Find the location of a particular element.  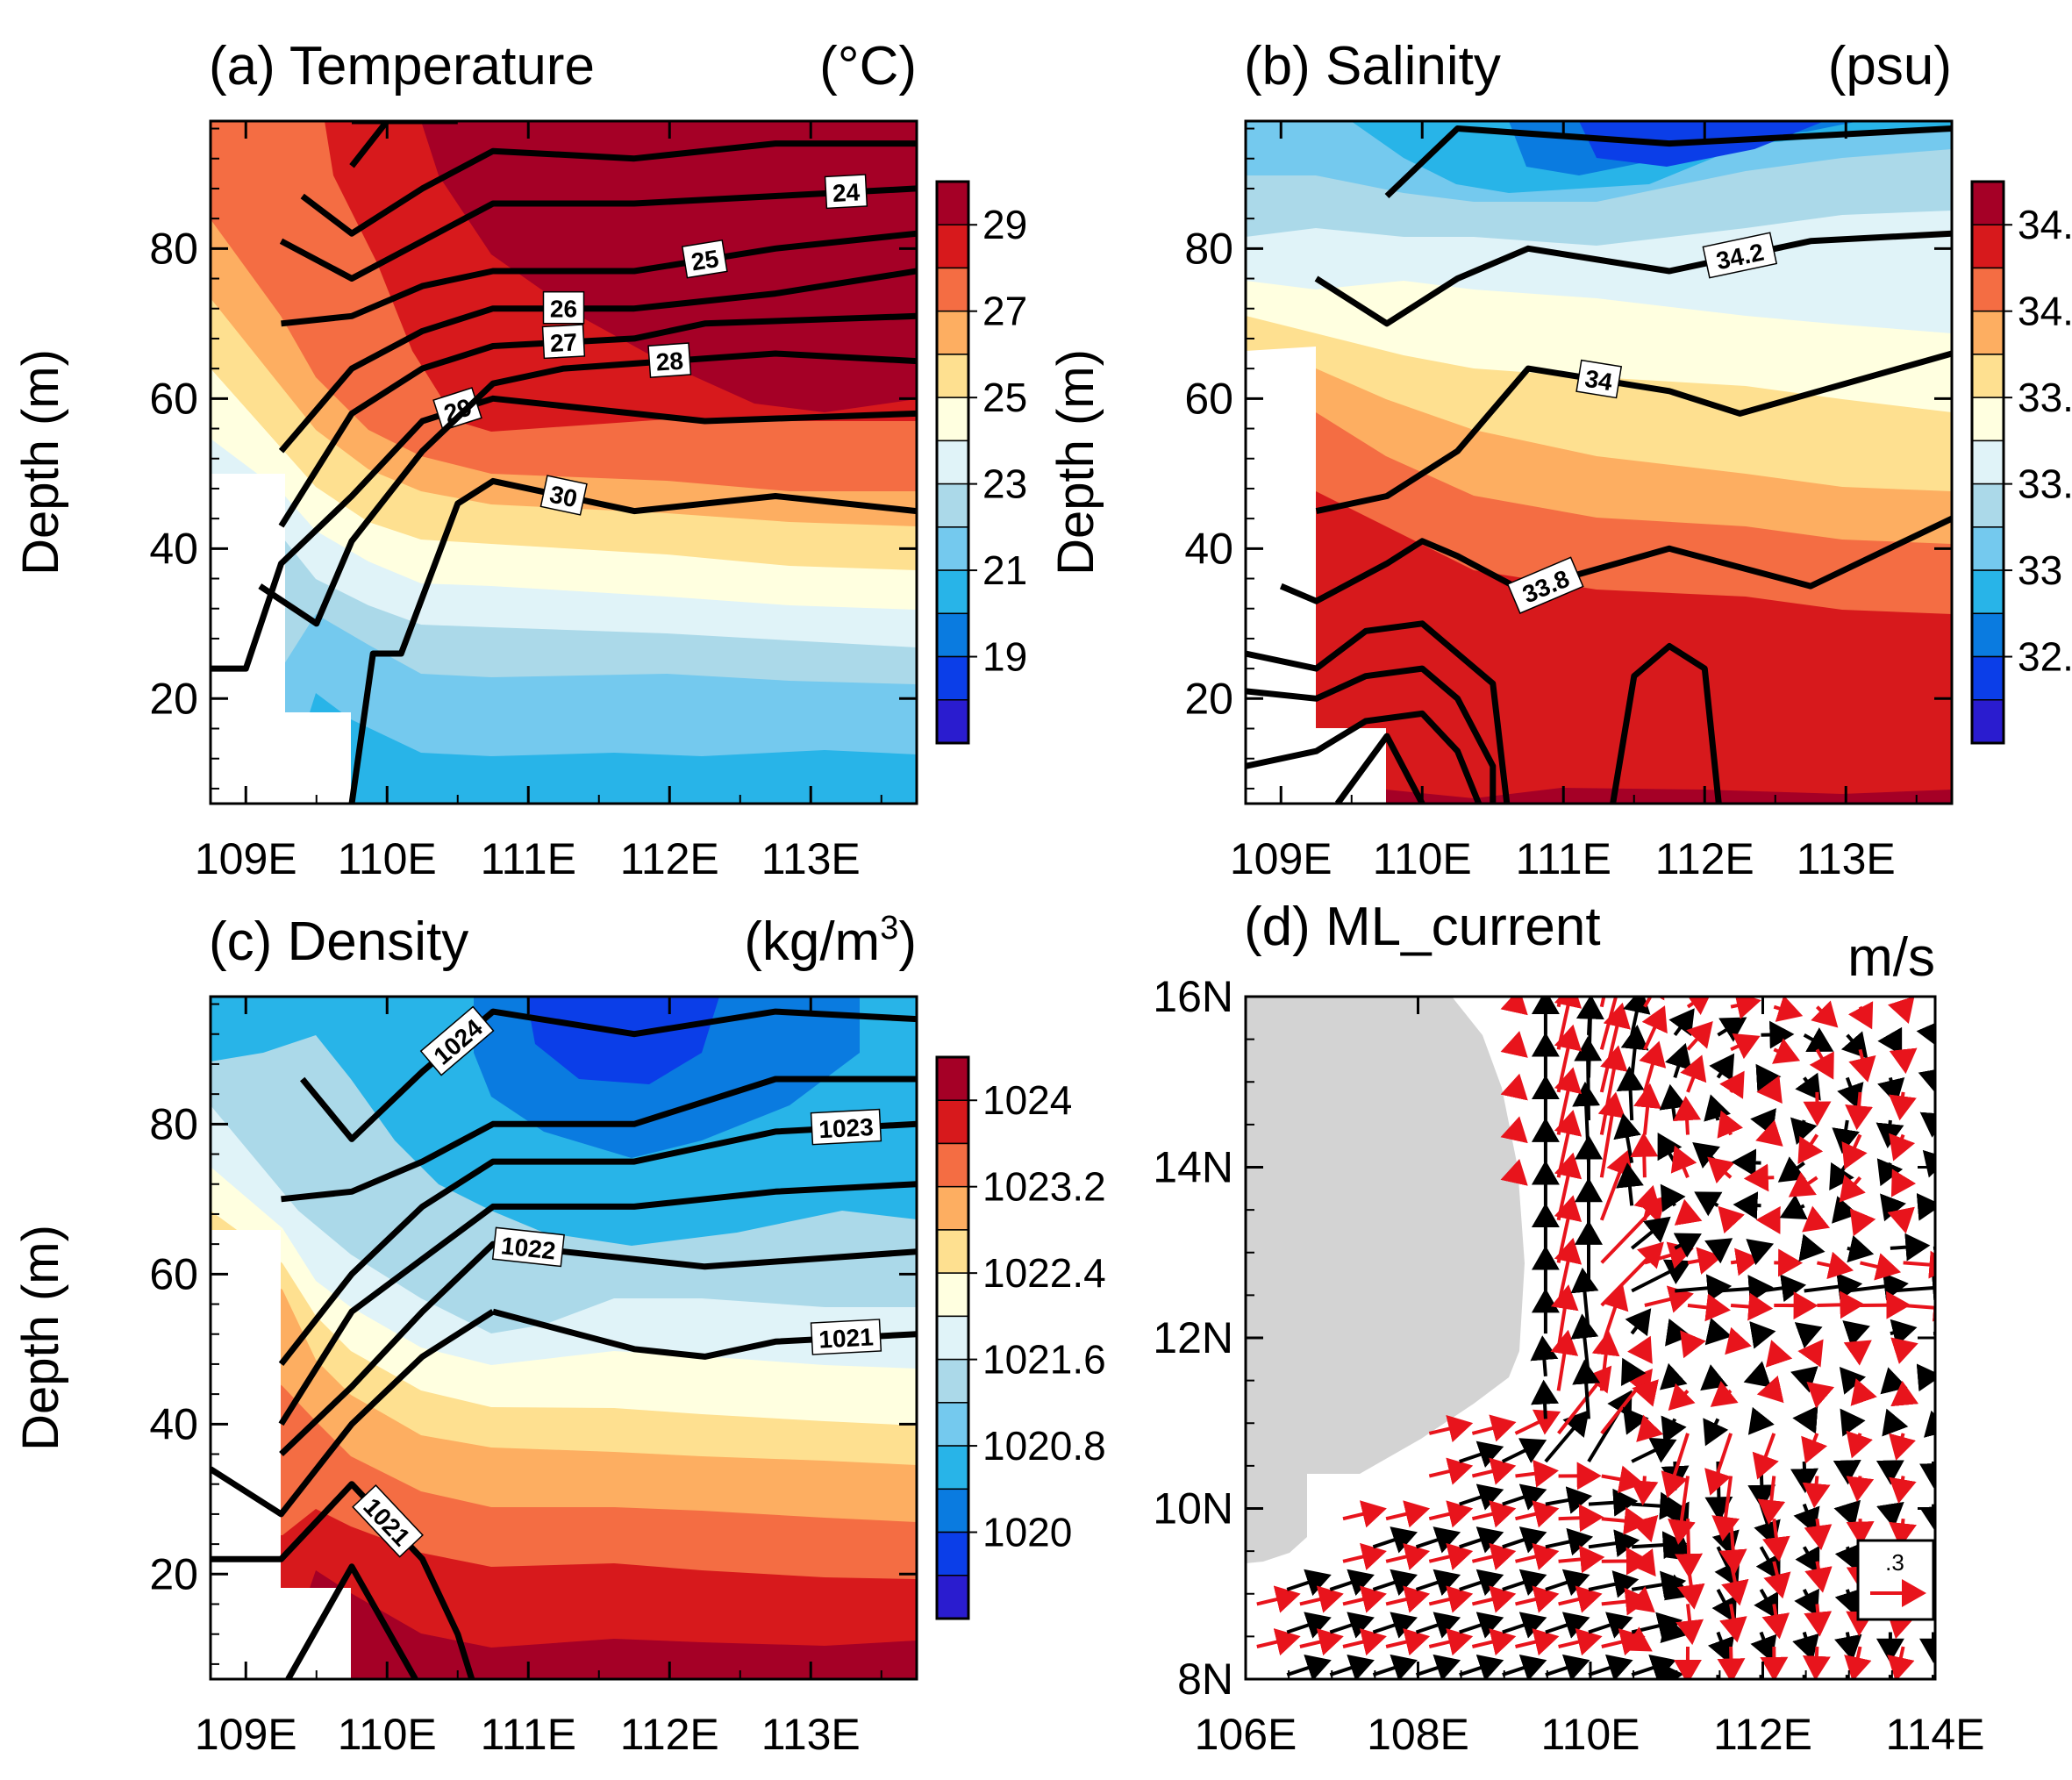

contour-label-text: 27 is located at coordinates (564, 342).